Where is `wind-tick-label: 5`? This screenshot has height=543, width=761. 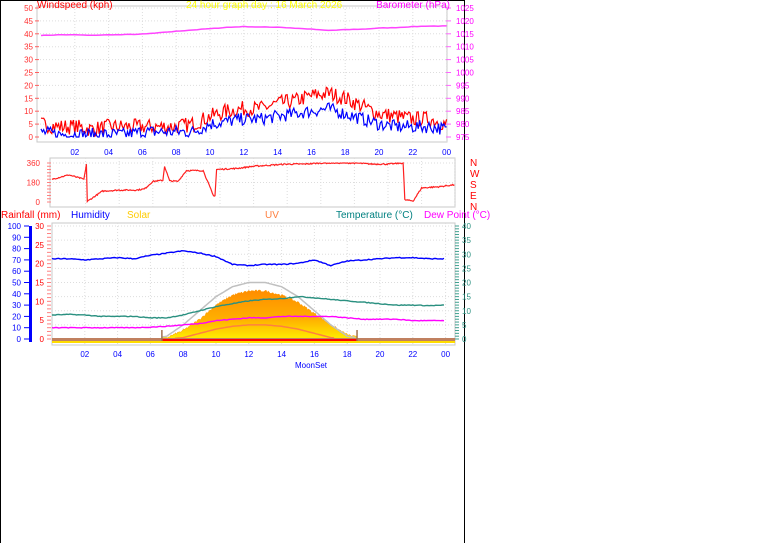 wind-tick-label: 5 is located at coordinates (31, 124).